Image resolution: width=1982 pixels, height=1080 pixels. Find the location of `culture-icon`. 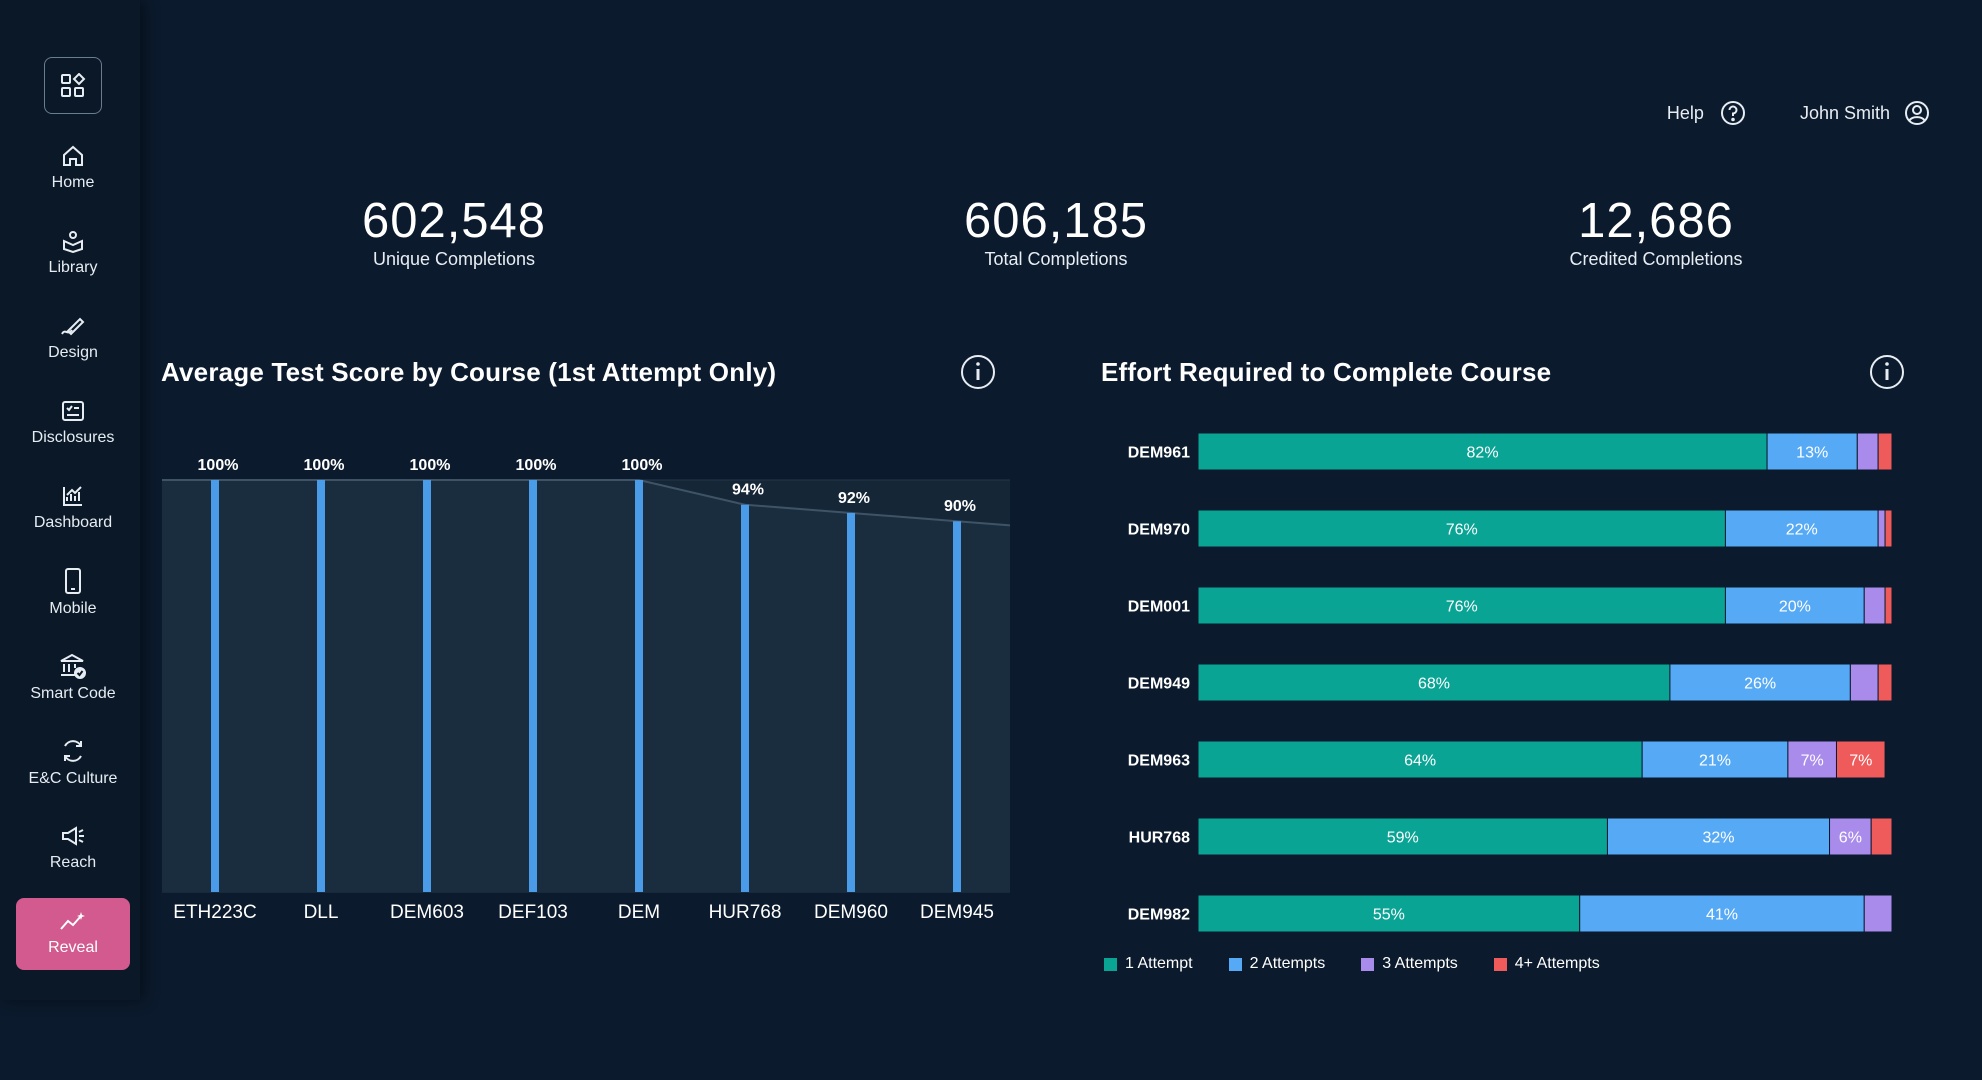

culture-icon is located at coordinates (73, 751).